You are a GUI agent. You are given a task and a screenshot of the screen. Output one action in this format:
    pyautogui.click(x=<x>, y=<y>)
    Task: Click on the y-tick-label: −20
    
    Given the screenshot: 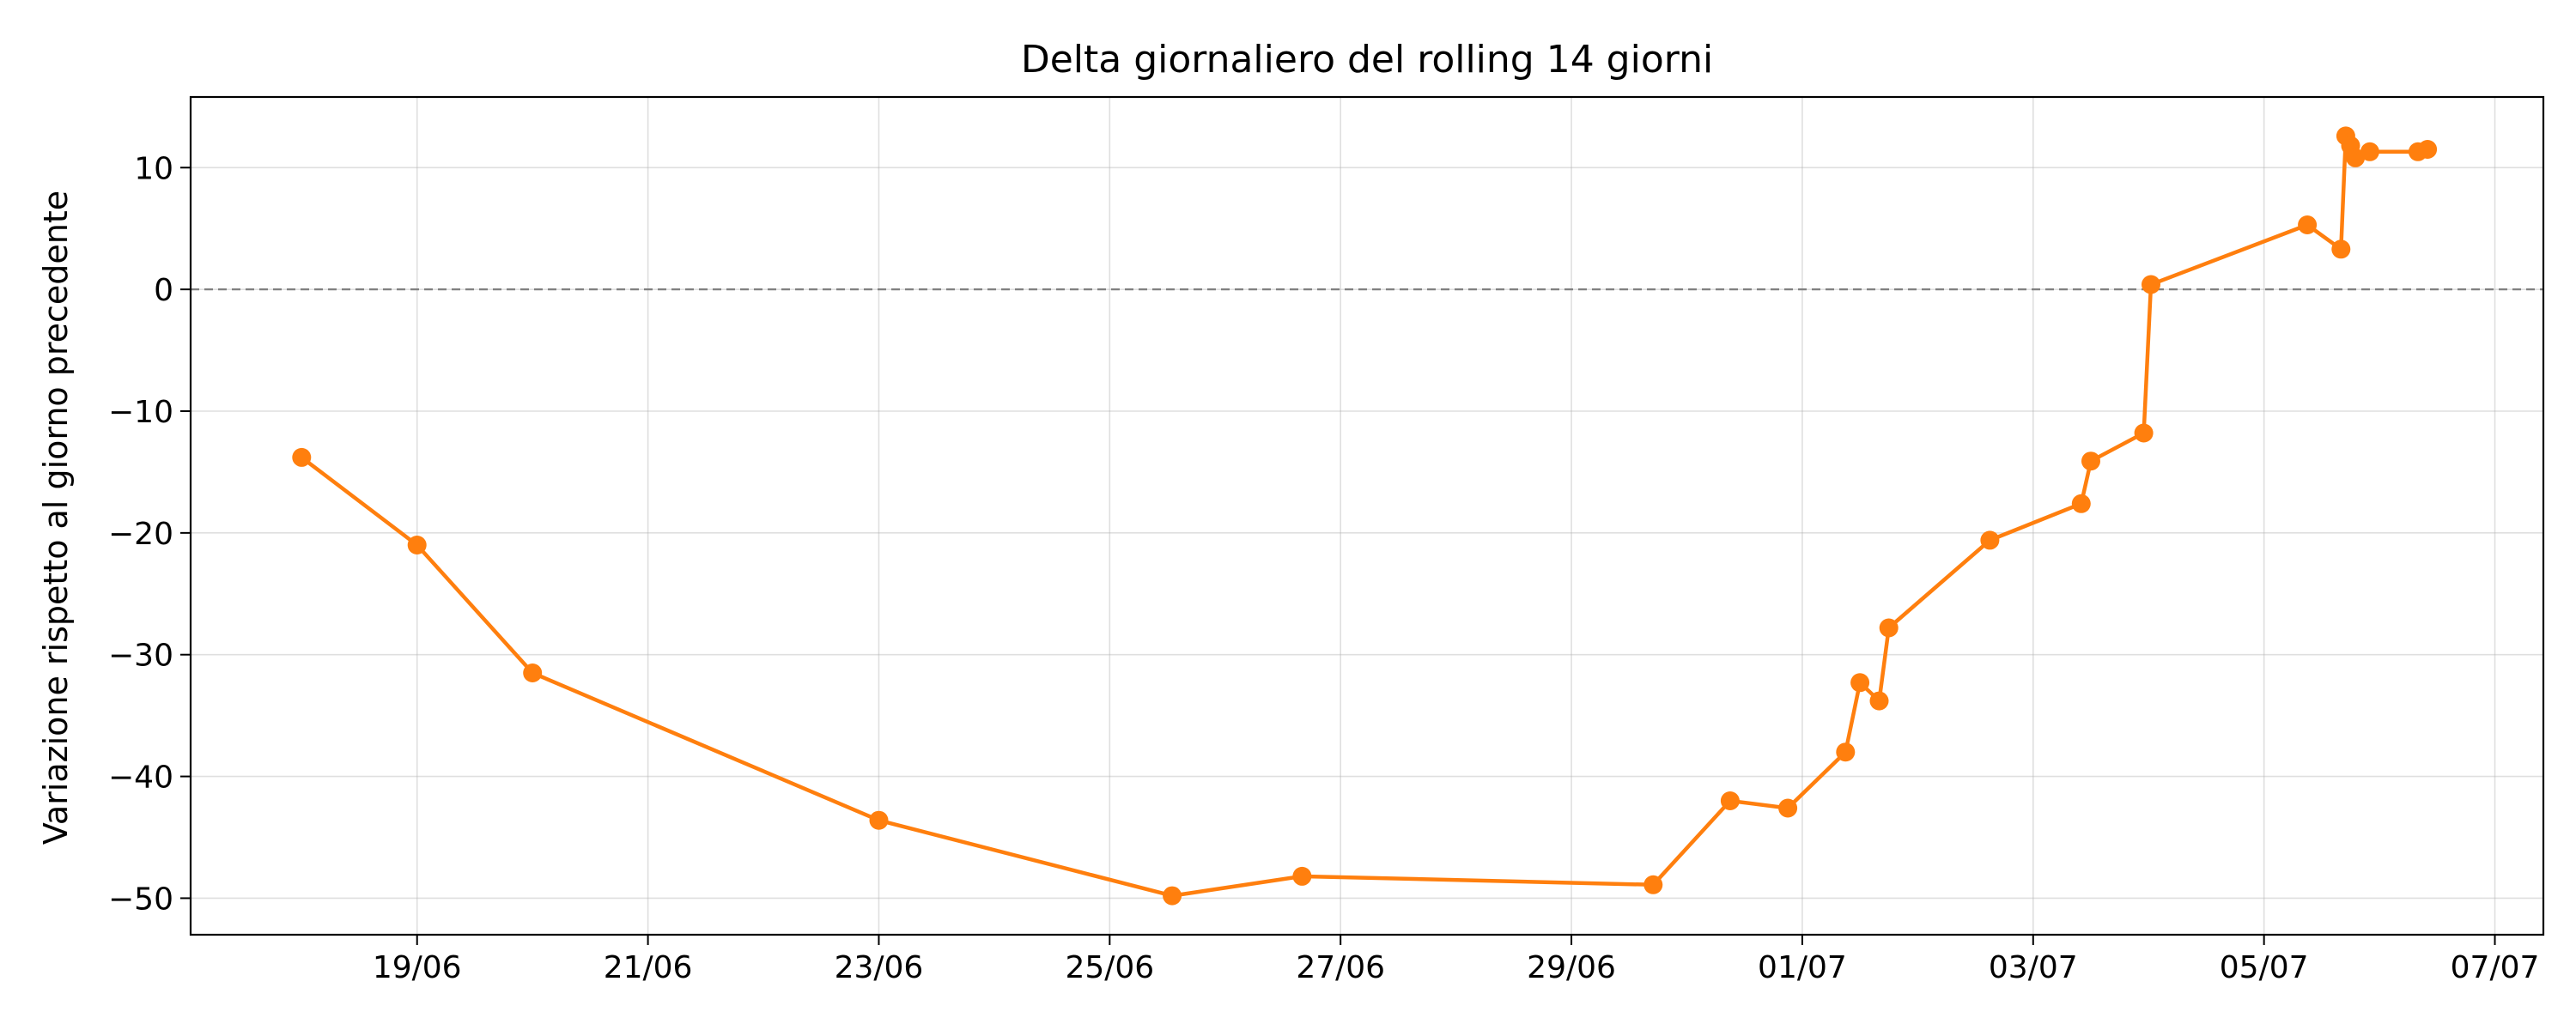 What is the action you would take?
    pyautogui.click(x=140, y=534)
    